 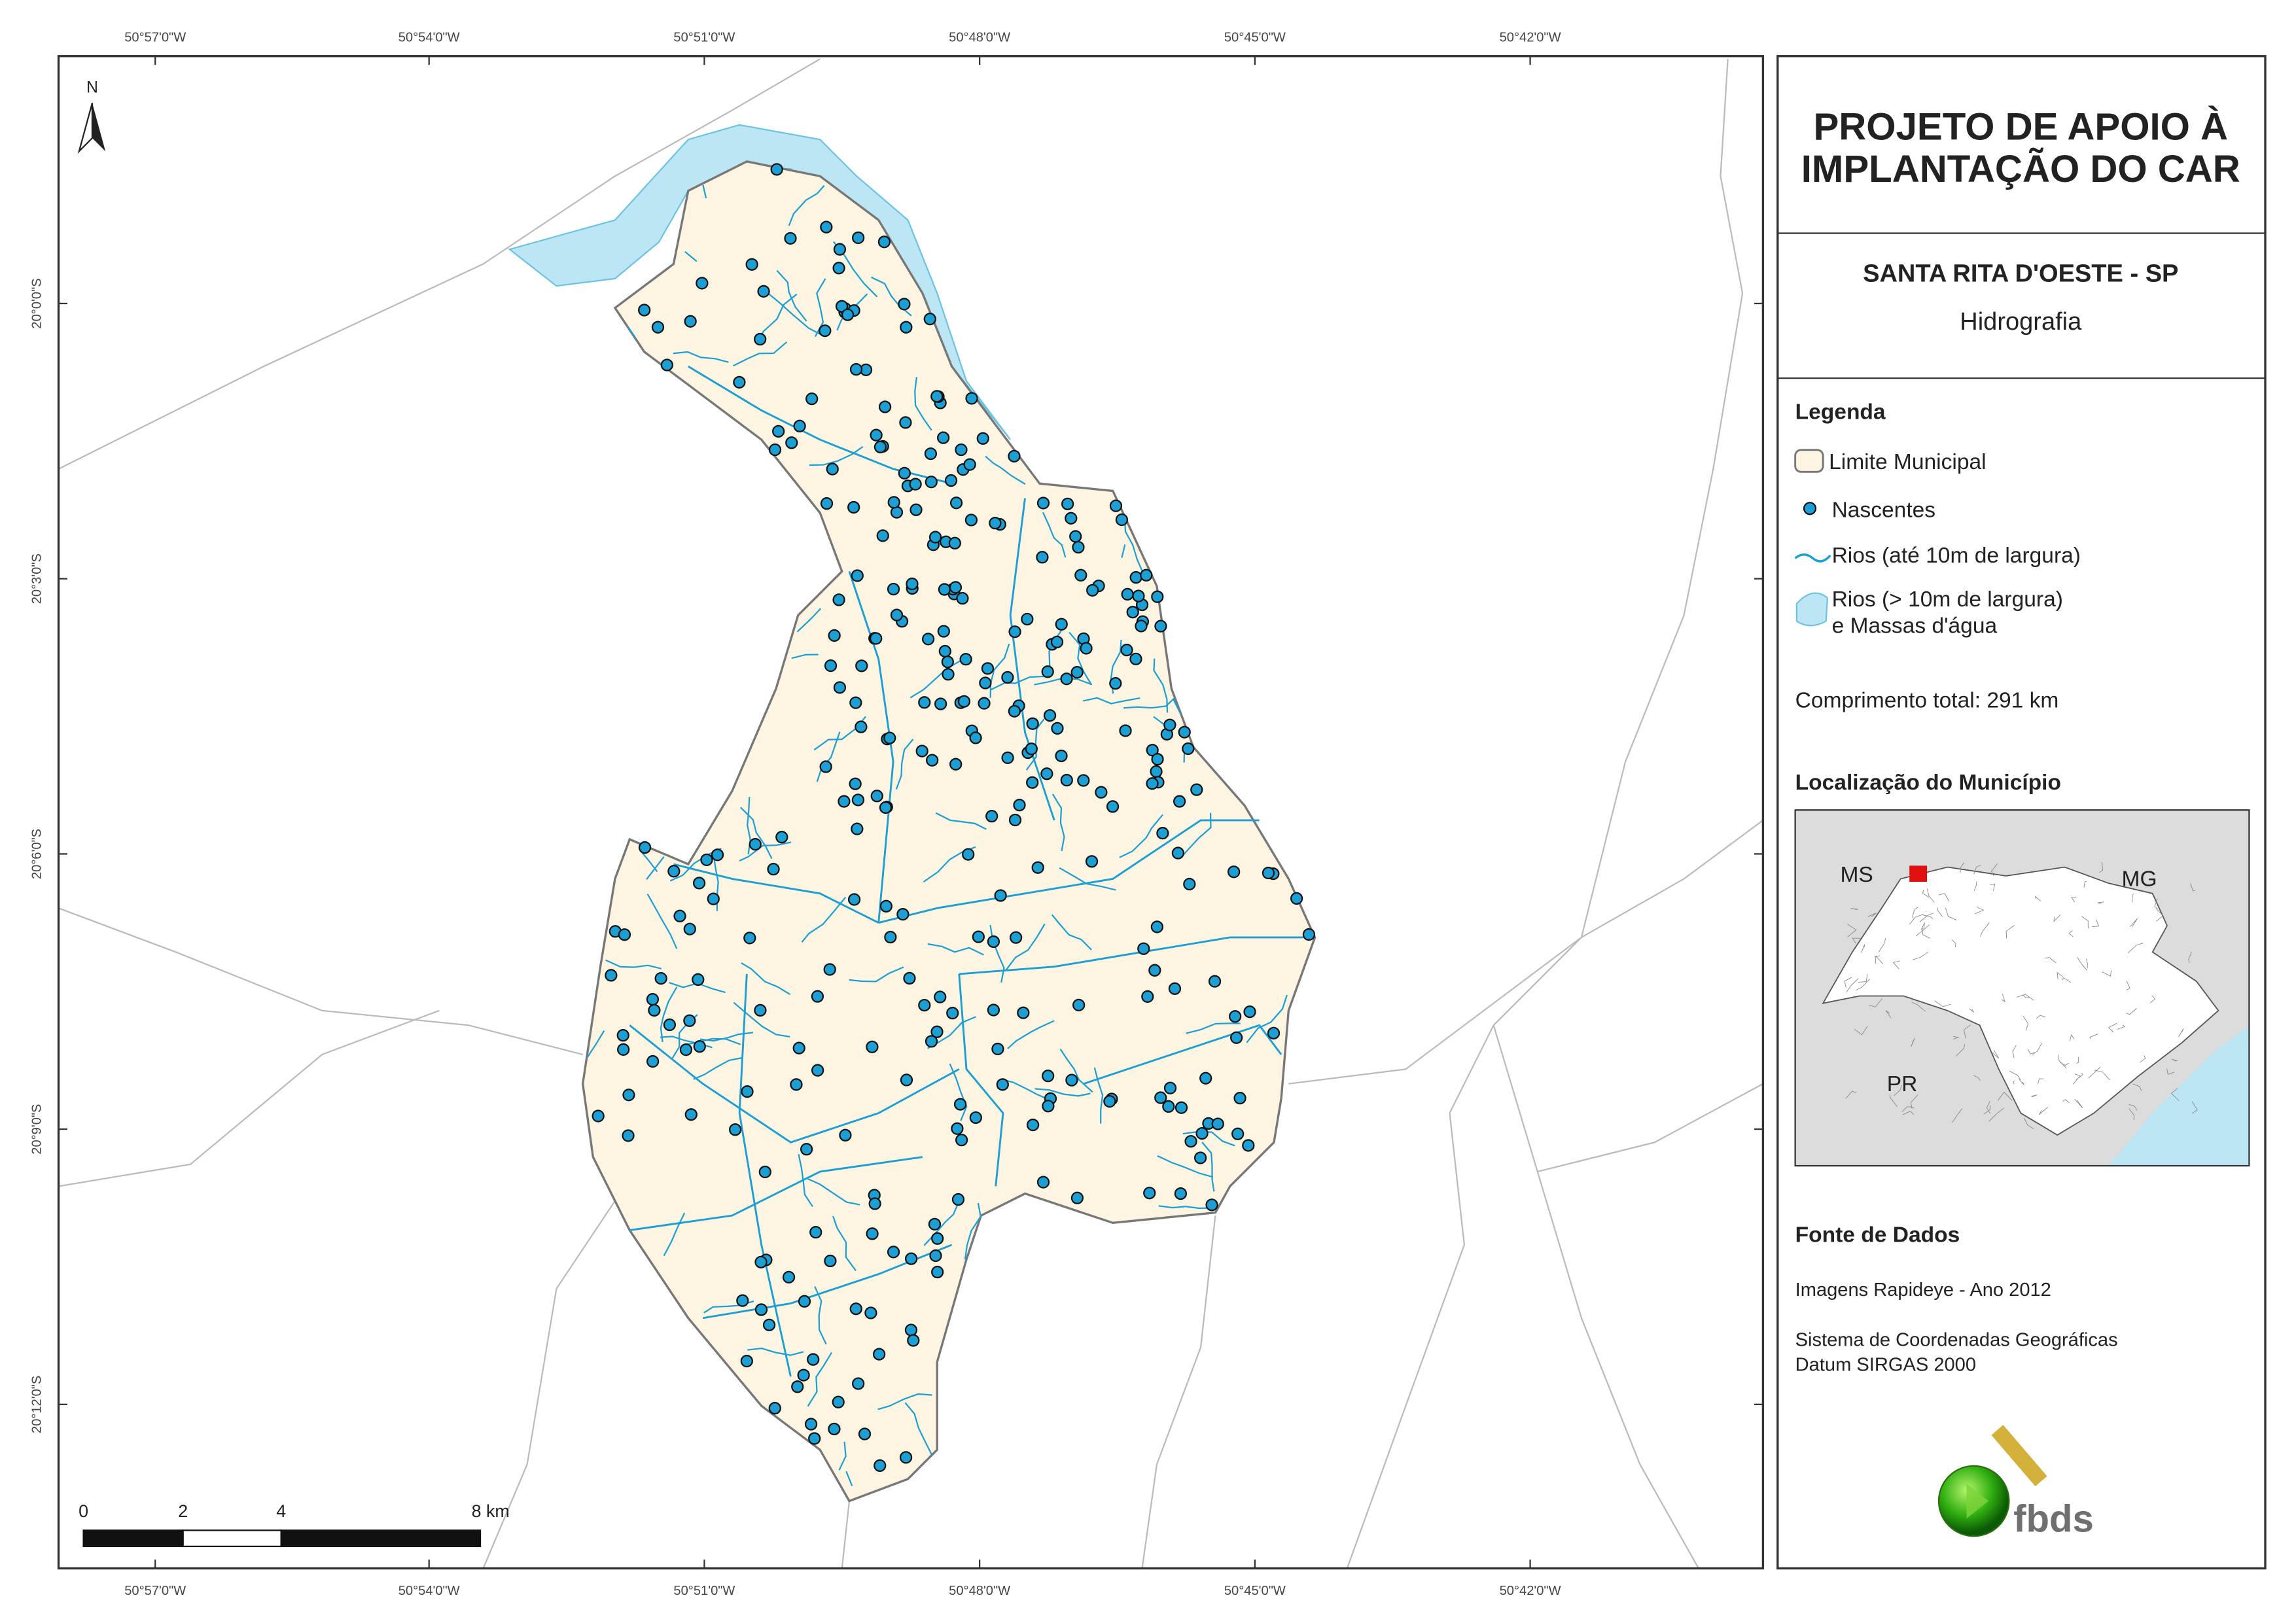 I want to click on lon-label: 50°48'0"W, so click(x=980, y=1591).